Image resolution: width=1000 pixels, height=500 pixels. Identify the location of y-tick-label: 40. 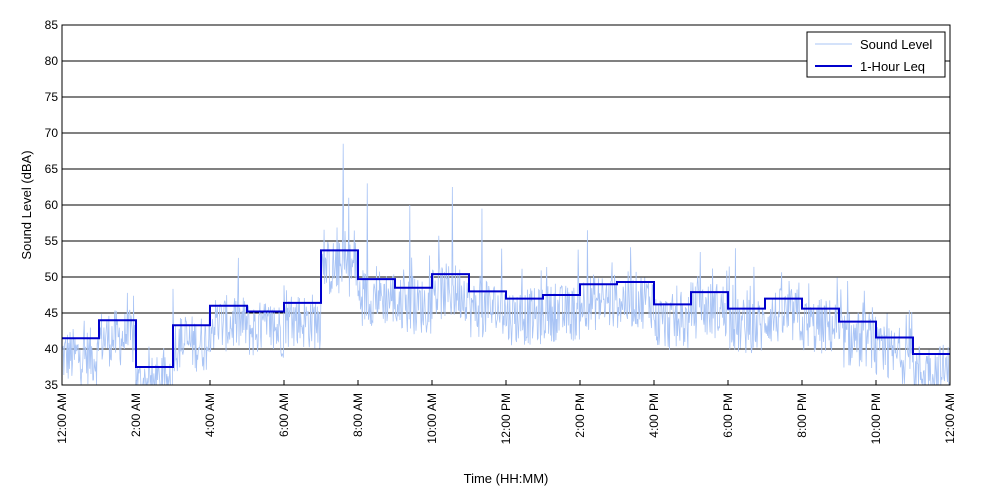
(52, 349).